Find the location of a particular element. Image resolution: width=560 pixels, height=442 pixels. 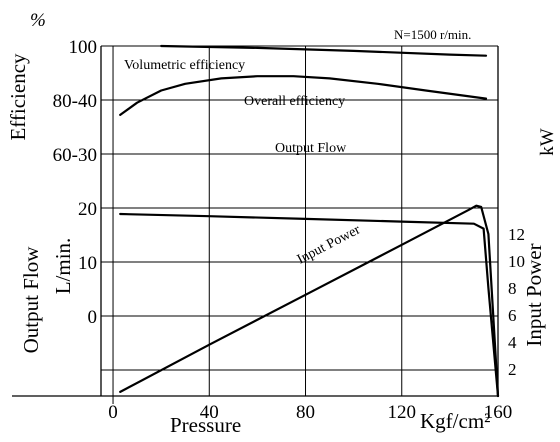

right-tick-label-0: 2 is located at coordinates (512, 369).